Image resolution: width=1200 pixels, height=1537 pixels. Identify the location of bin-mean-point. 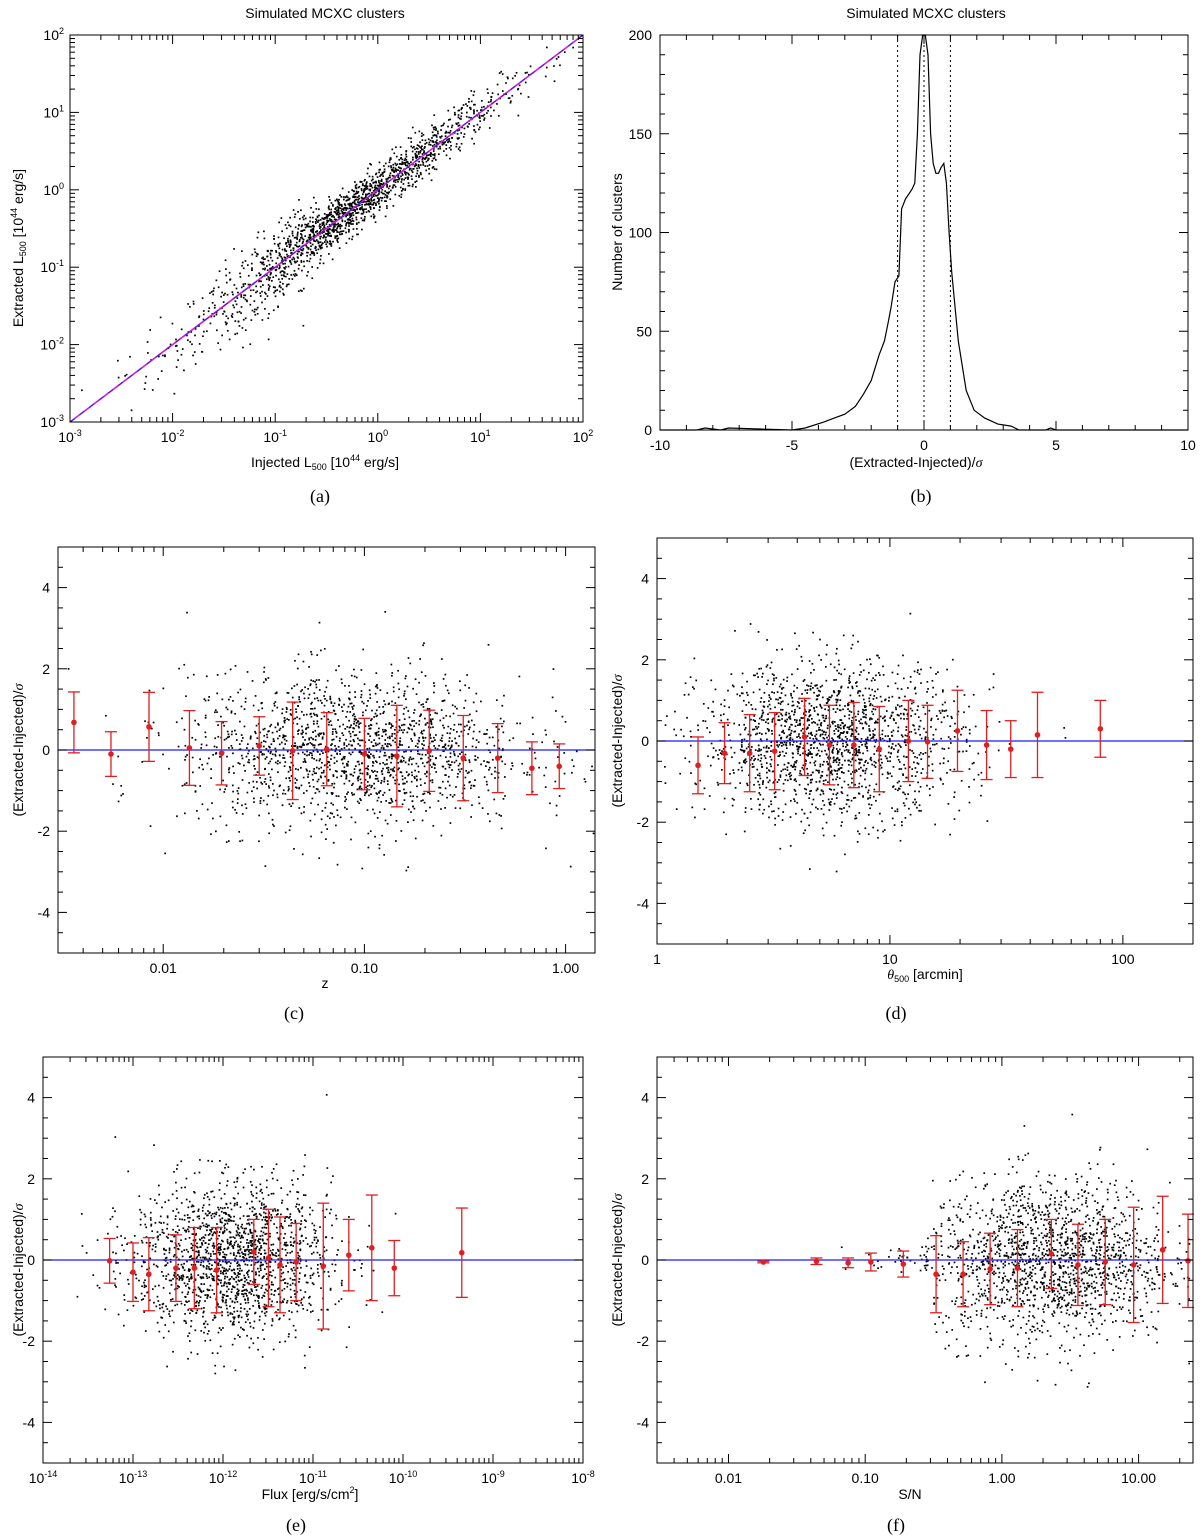
(111, 754).